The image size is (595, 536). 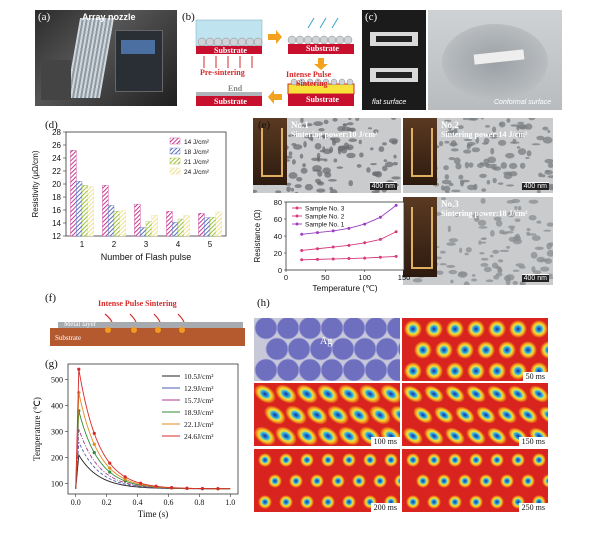 I want to click on chart-g-legend-label: 22.1J/cm², so click(x=199, y=424).